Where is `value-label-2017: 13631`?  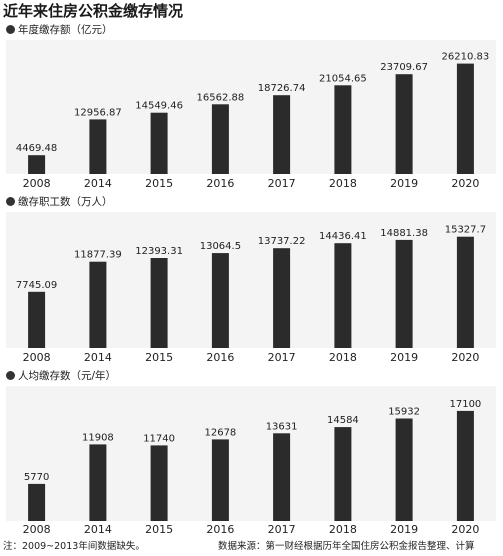
value-label-2017: 13631 is located at coordinates (282, 426).